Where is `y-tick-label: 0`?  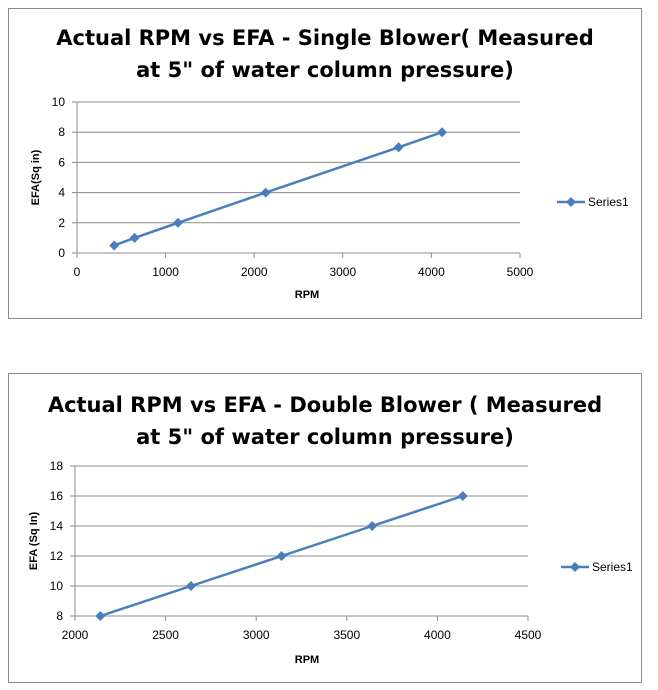 y-tick-label: 0 is located at coordinates (61, 253).